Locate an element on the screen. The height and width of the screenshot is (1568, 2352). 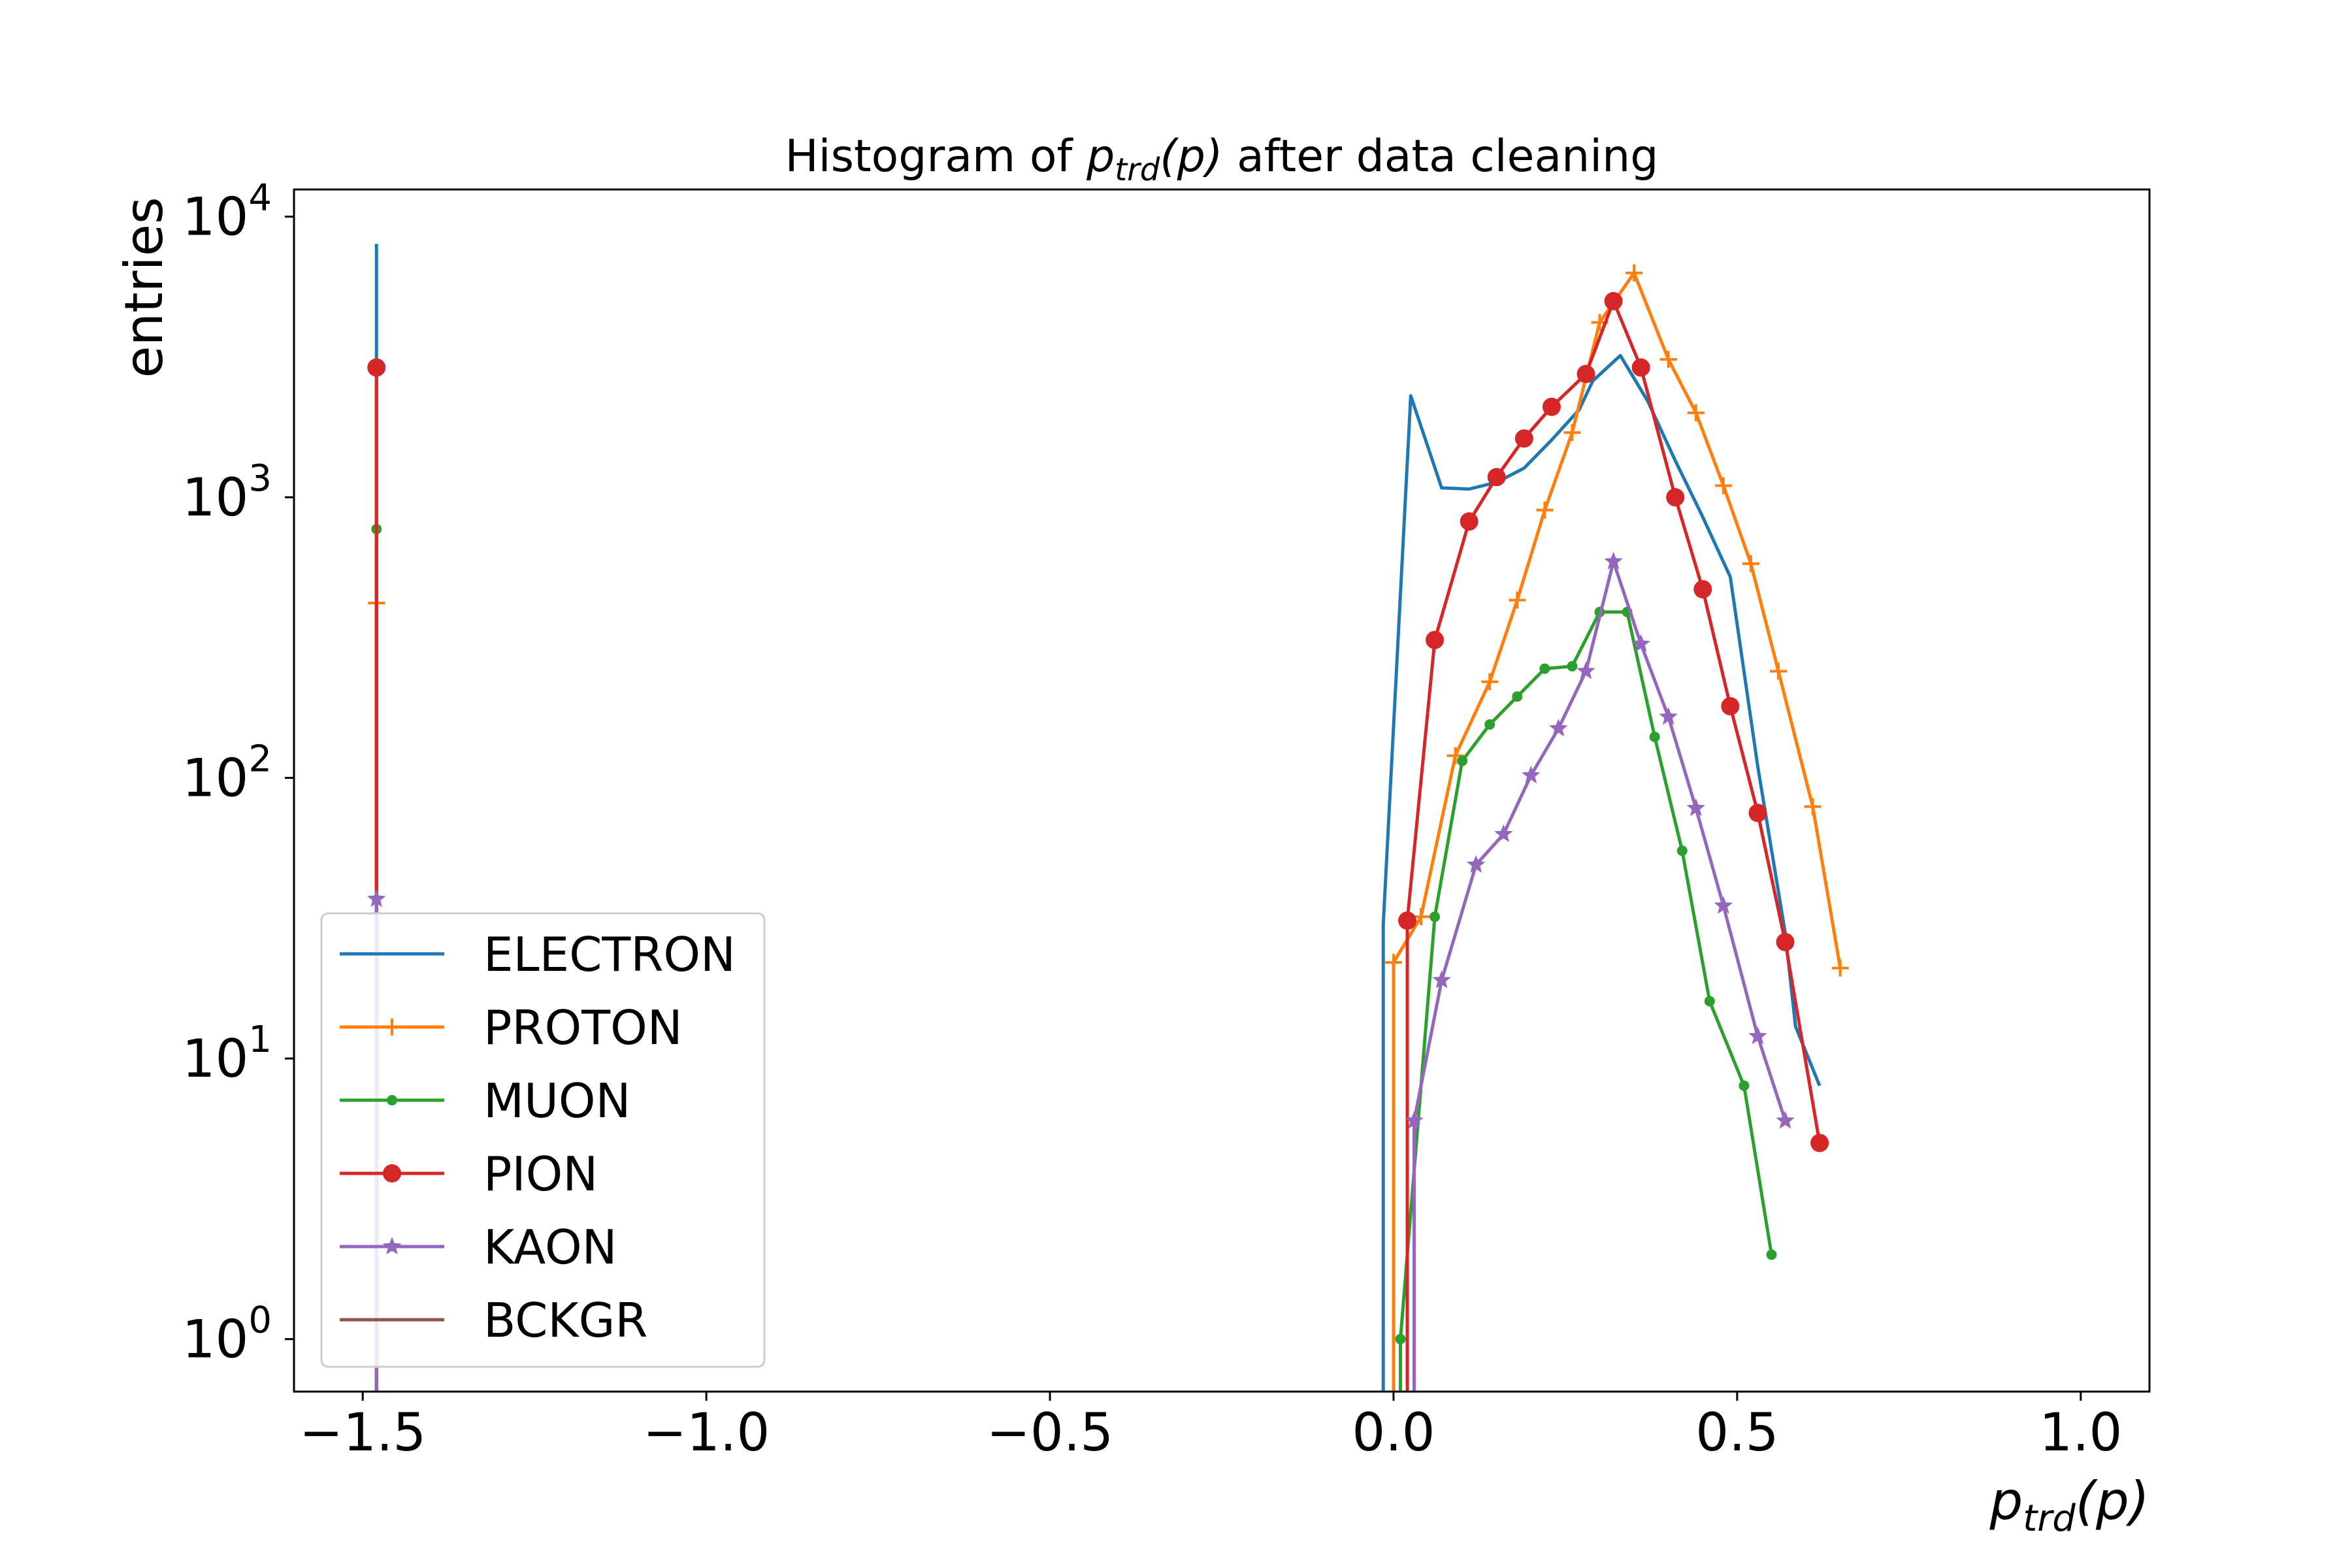
legend-label: MUON is located at coordinates (556, 1100).